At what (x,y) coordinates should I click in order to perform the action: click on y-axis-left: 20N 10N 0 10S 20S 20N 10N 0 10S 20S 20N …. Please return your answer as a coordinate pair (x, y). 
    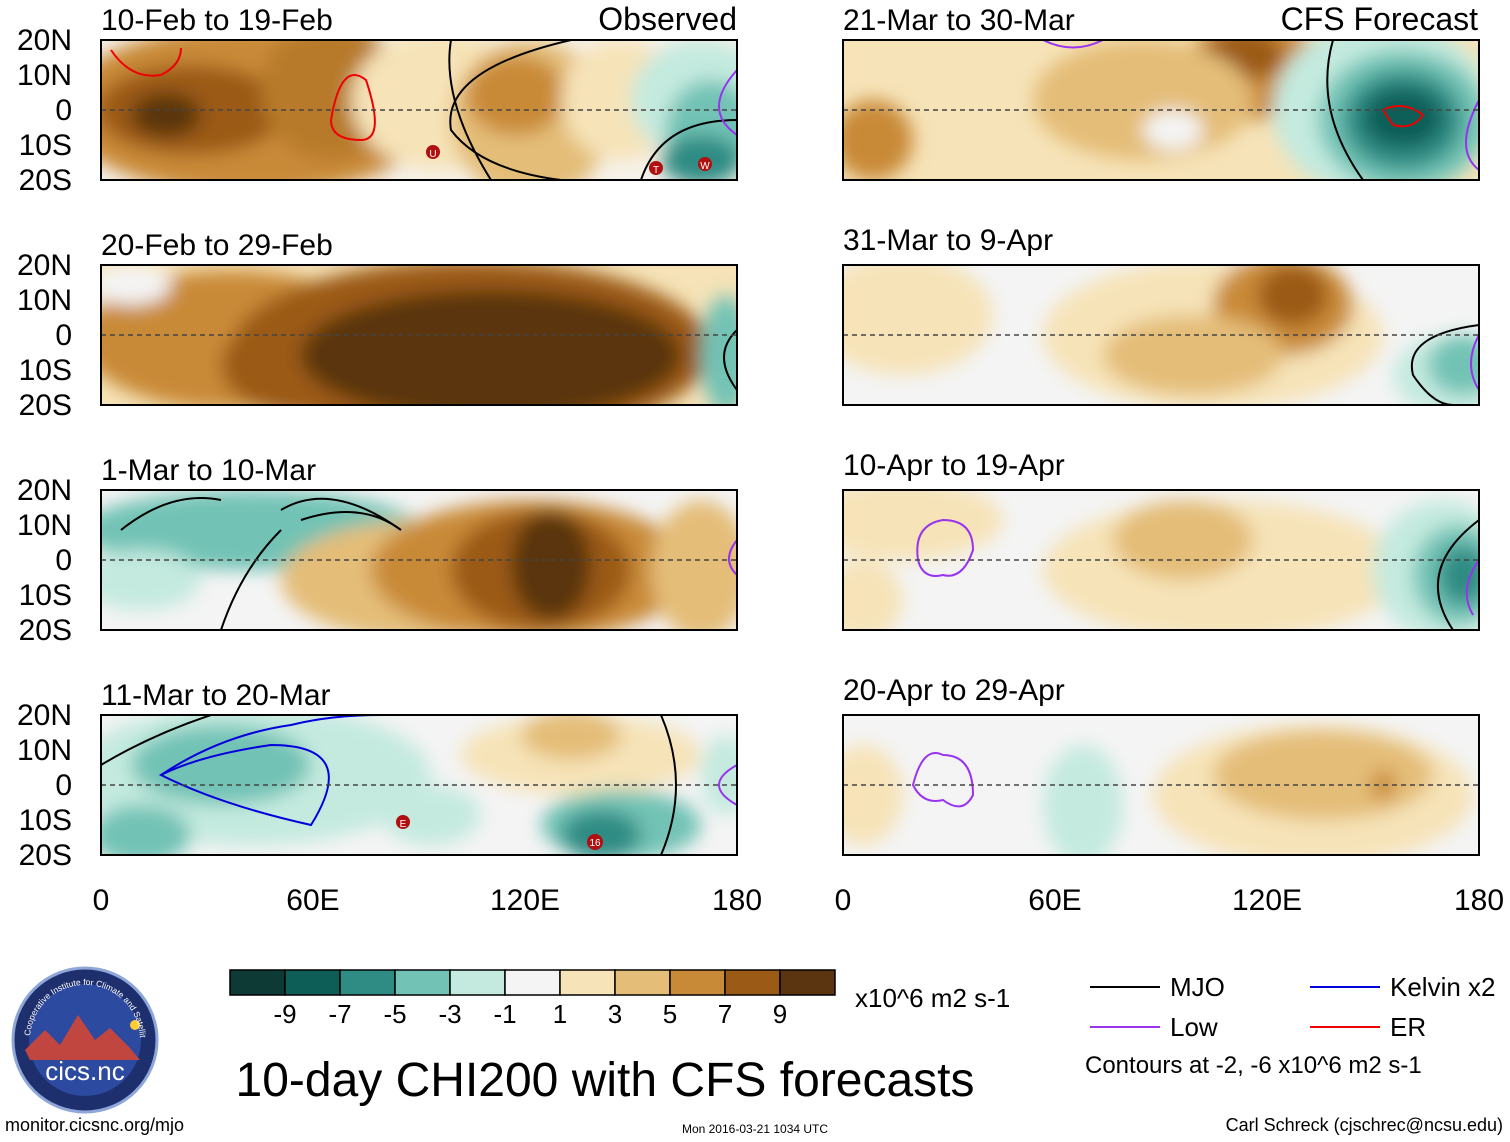
    Looking at the image, I should click on (44, 448).